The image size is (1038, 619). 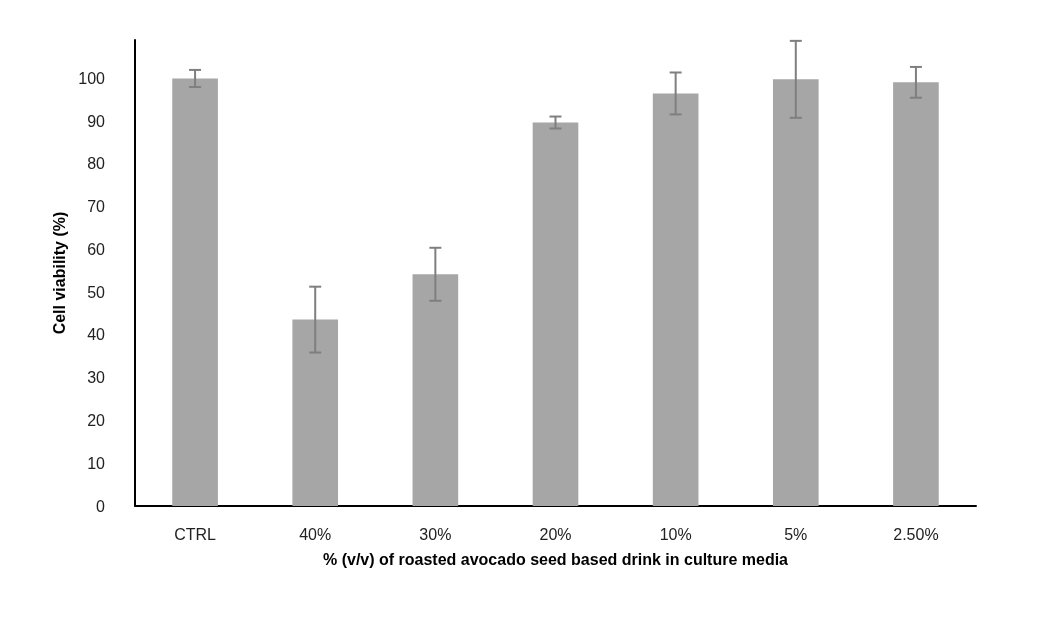 What do you see at coordinates (96, 335) in the screenshot?
I see `y-tick-label: 40` at bounding box center [96, 335].